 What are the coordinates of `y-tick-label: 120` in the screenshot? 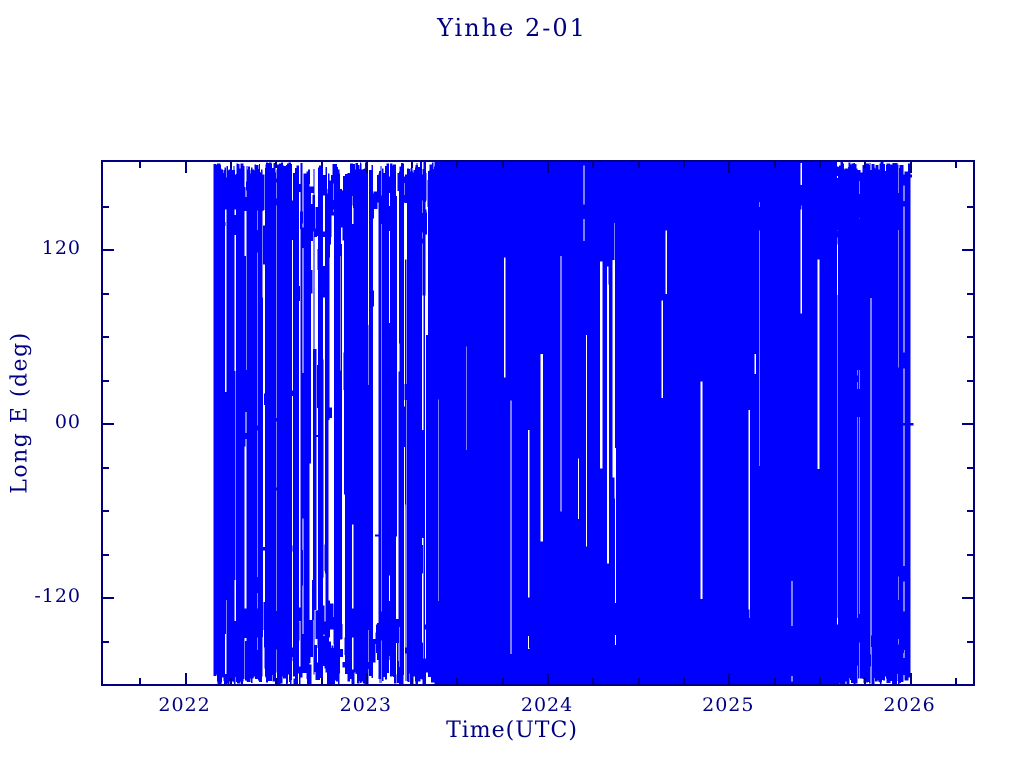 It's located at (61, 248).